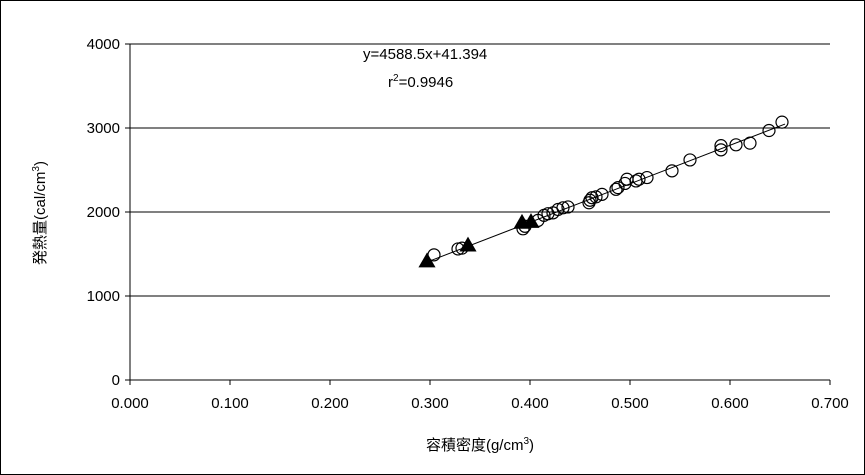  I want to click on regression-equation: y=4588.5x+41.394, so click(425, 54).